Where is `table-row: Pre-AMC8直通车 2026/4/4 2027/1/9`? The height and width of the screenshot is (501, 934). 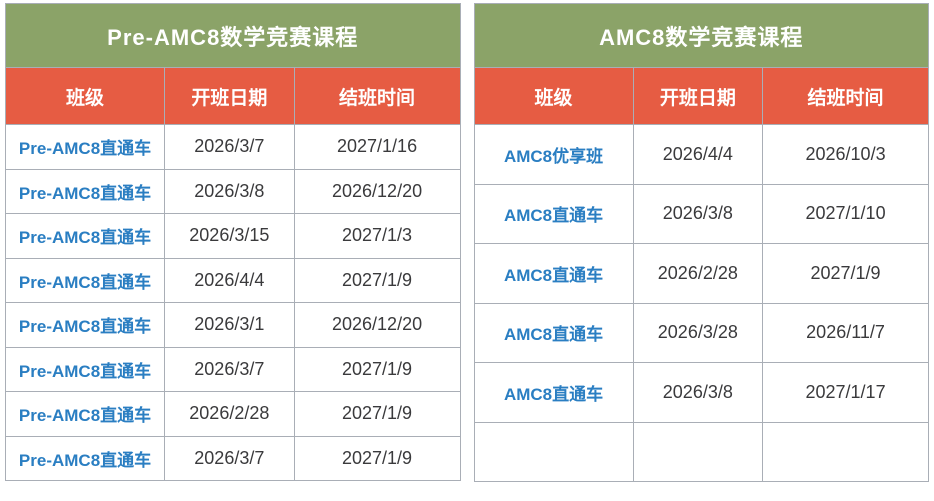 table-row: Pre-AMC8直通车 2026/4/4 2027/1/9 is located at coordinates (232, 280).